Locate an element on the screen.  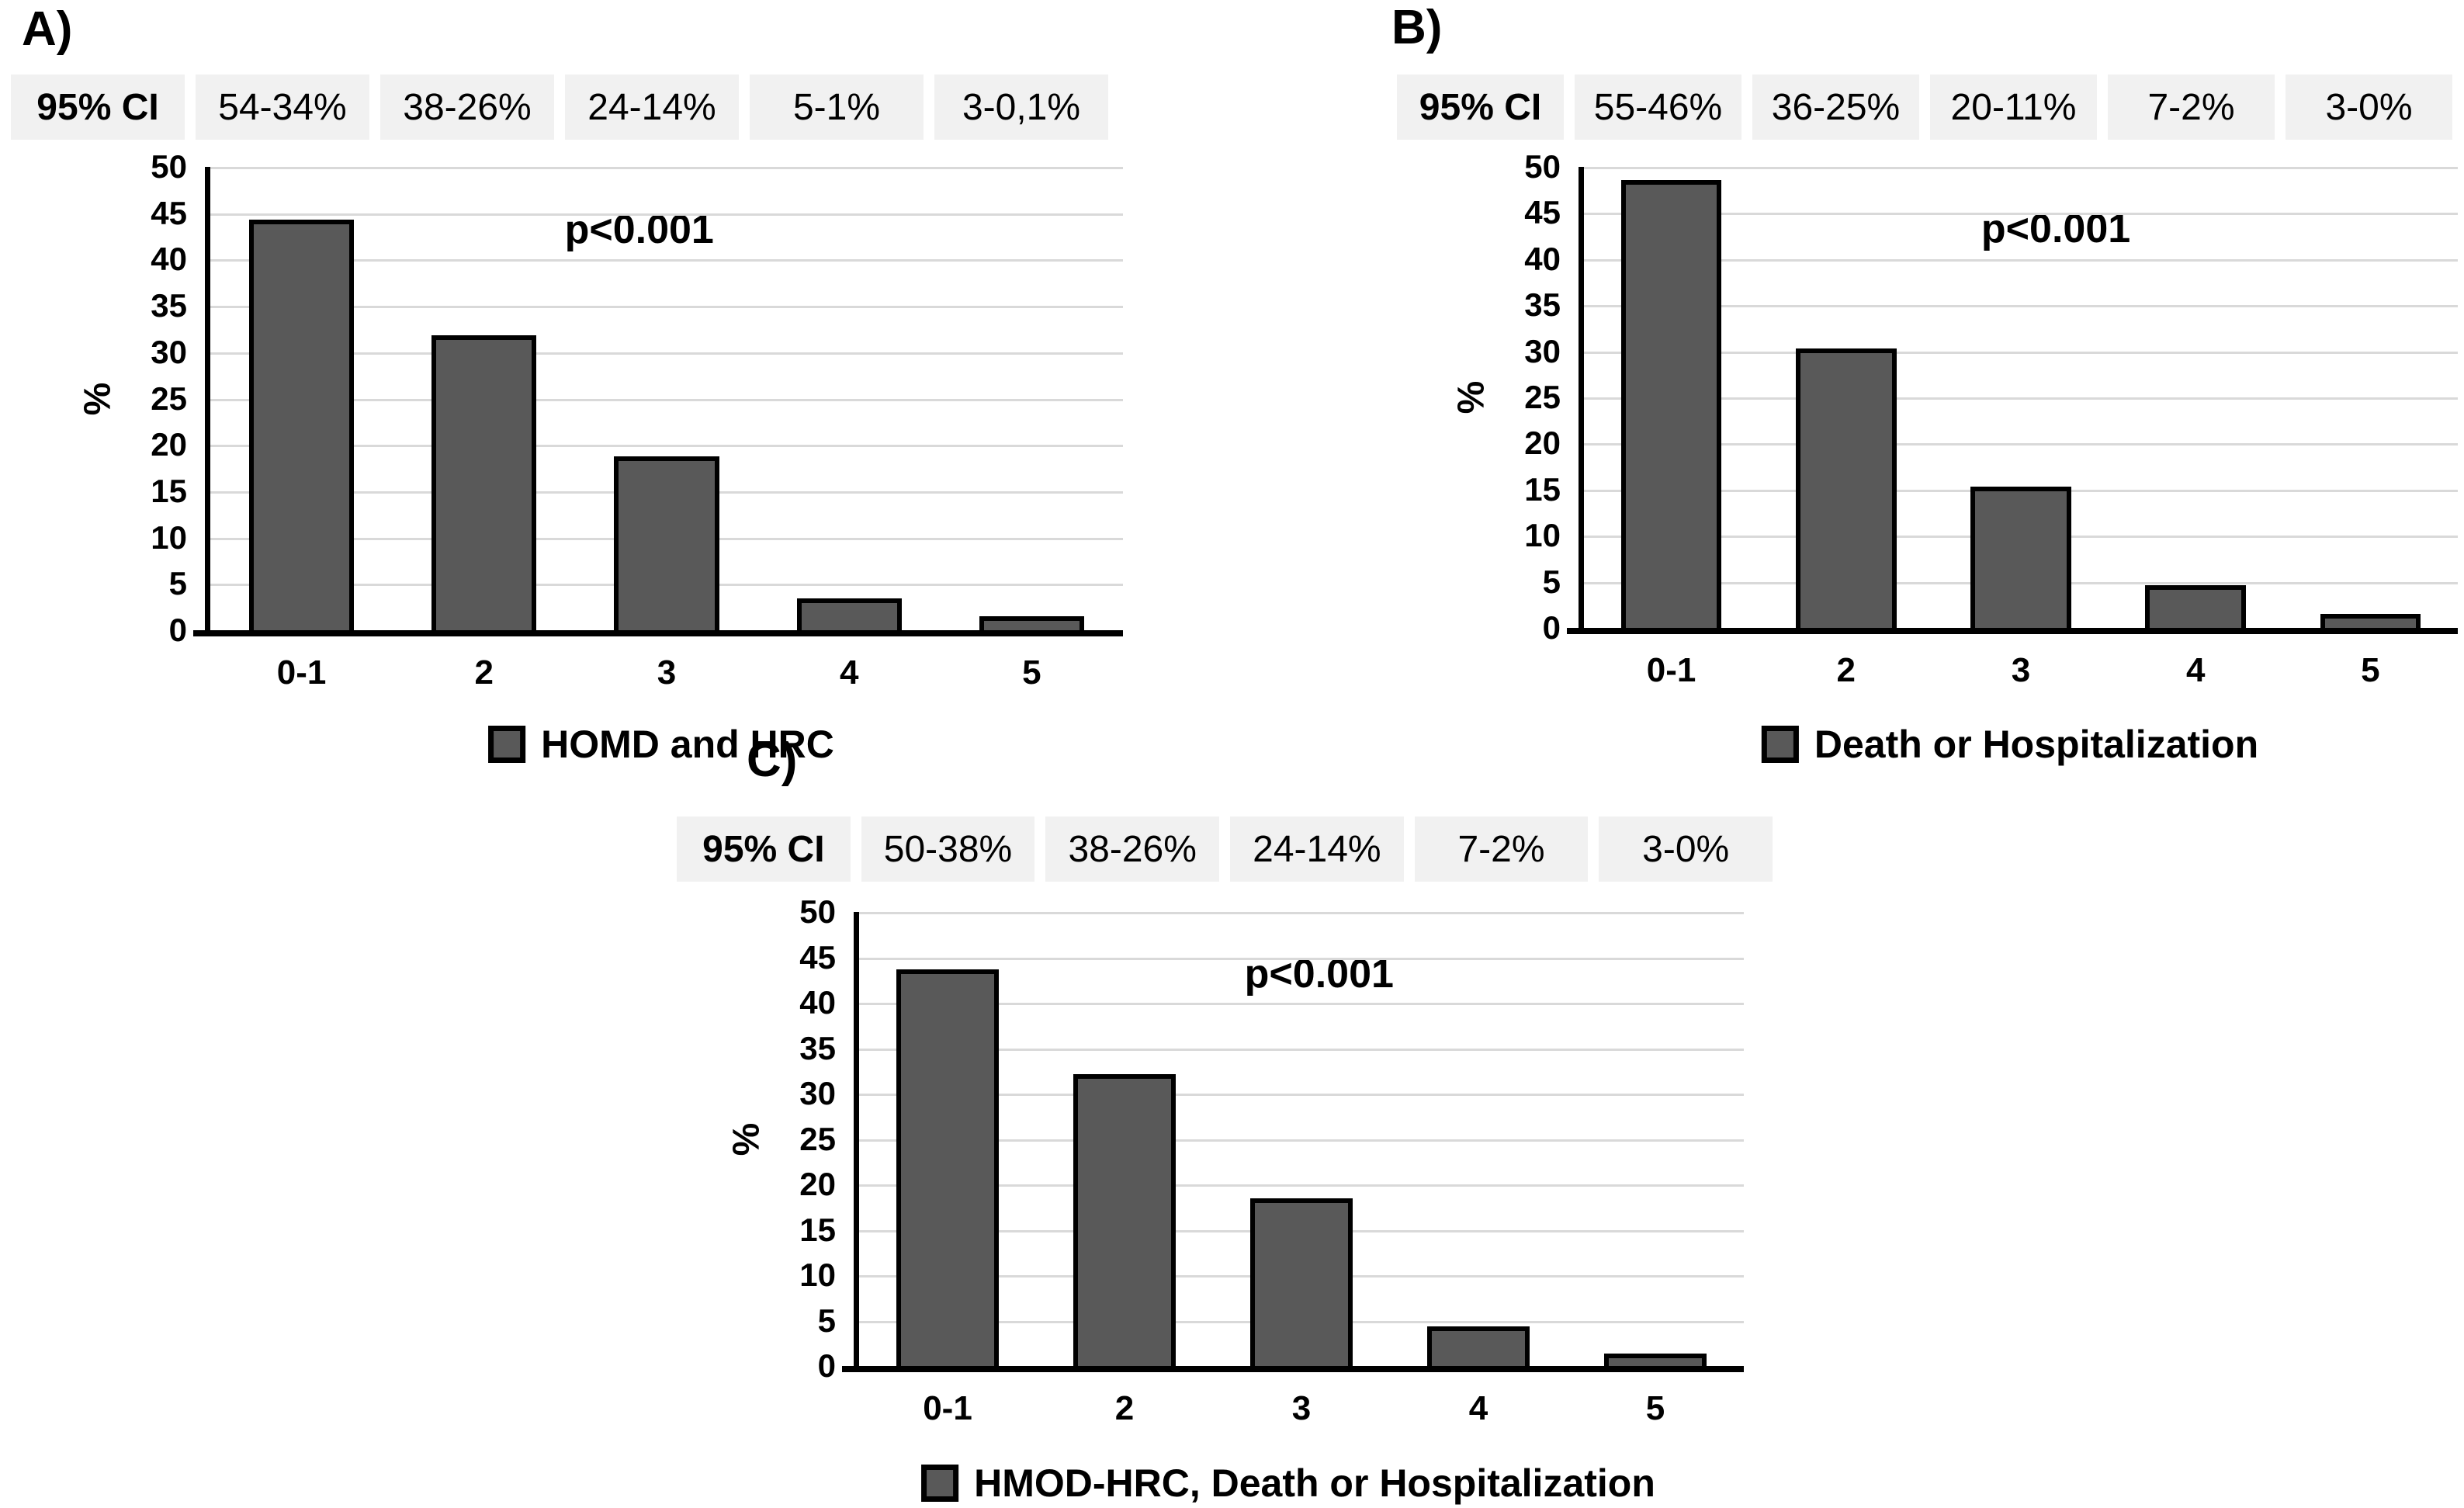
ci-range-cell: 36-25% is located at coordinates (1835, 107).